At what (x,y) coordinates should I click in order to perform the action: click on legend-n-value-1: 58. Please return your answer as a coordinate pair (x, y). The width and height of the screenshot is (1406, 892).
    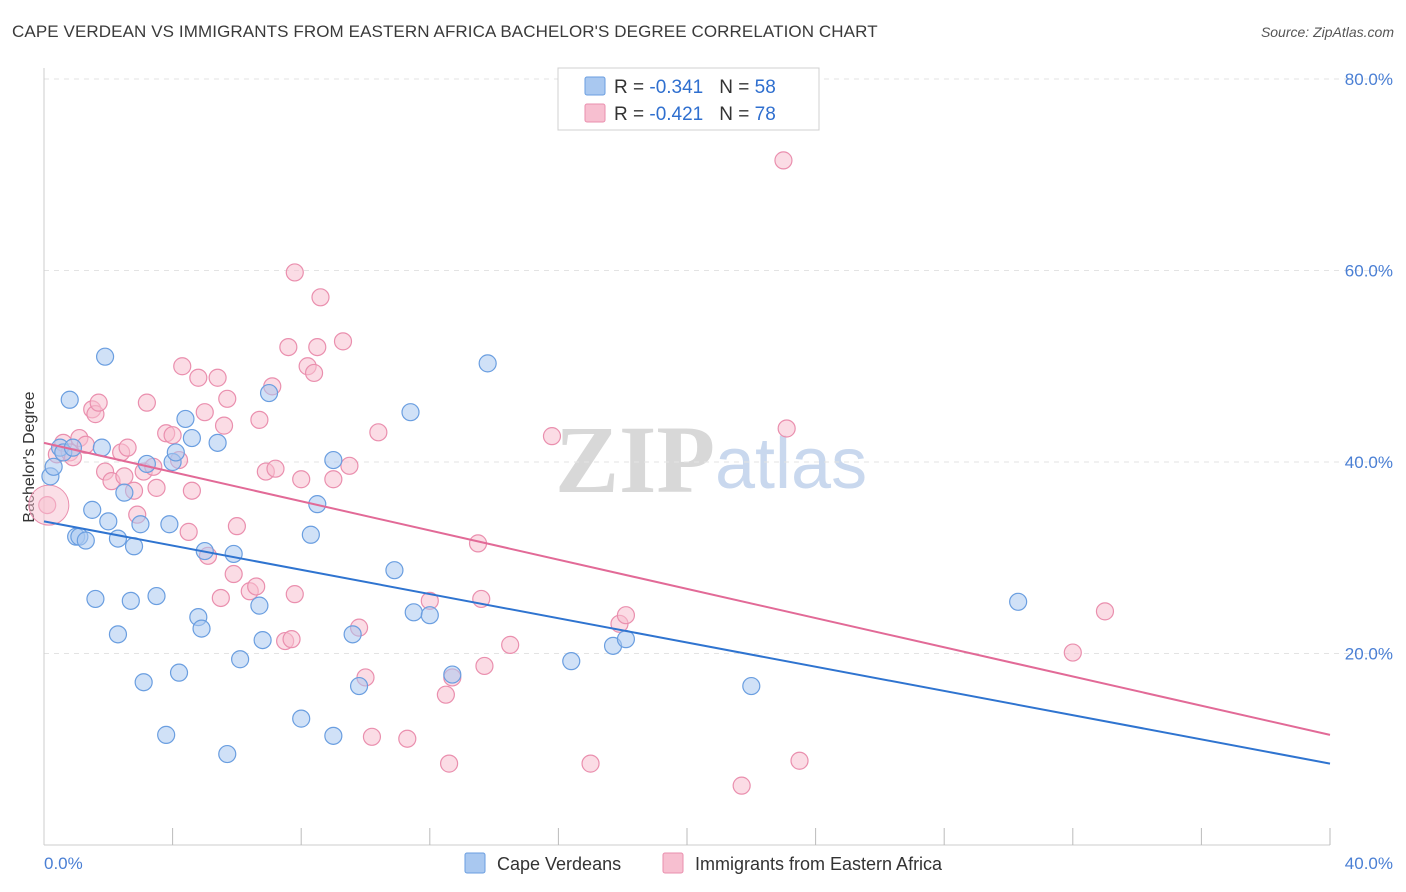
    Looking at the image, I should click on (765, 87).